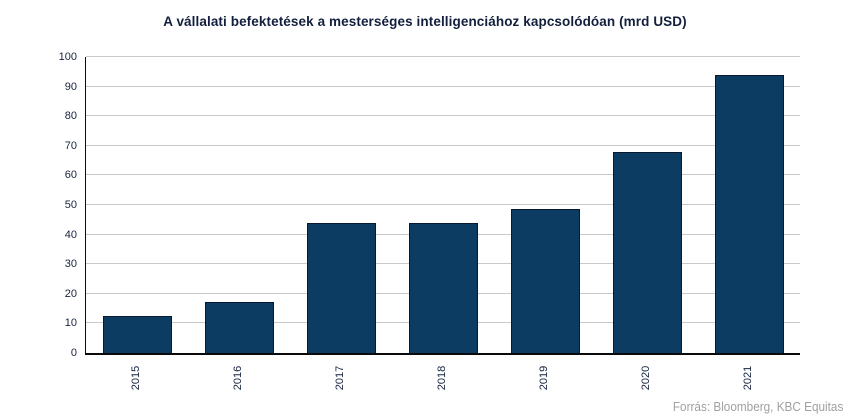 The height and width of the screenshot is (417, 850). What do you see at coordinates (545, 280) in the screenshot?
I see `bar-2019` at bounding box center [545, 280].